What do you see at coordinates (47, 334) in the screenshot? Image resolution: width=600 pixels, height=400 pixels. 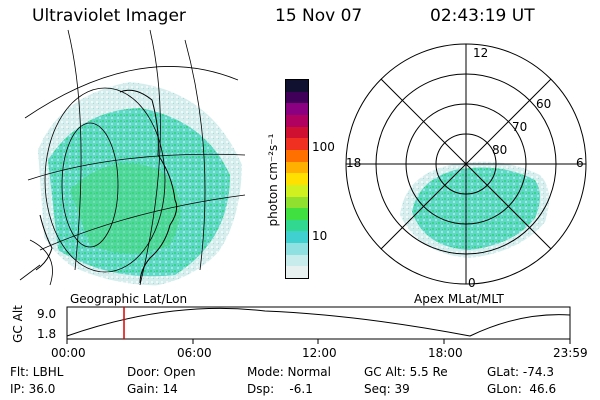 I see `altitude-ytick-1-8: 1.8` at bounding box center [47, 334].